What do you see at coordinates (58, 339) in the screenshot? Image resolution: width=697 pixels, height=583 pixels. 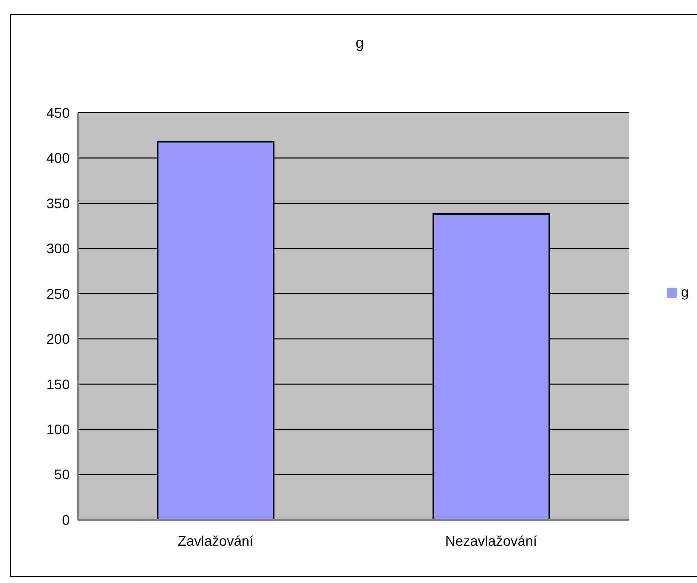 I see `y-tick-label: 200` at bounding box center [58, 339].